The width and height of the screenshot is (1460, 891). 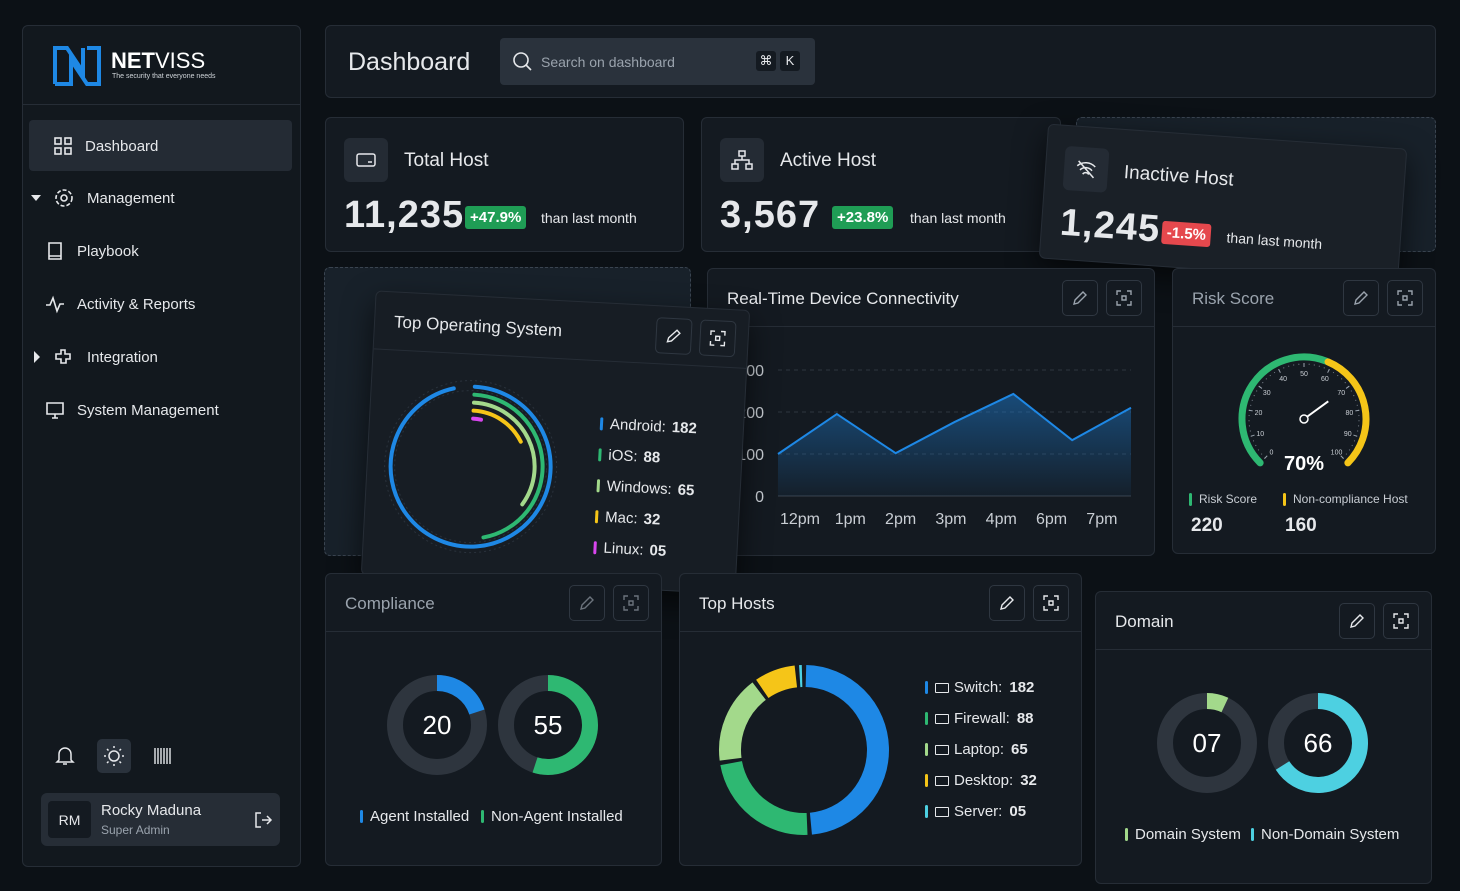 I want to click on nav-item: Dashboard, so click(x=160, y=146).